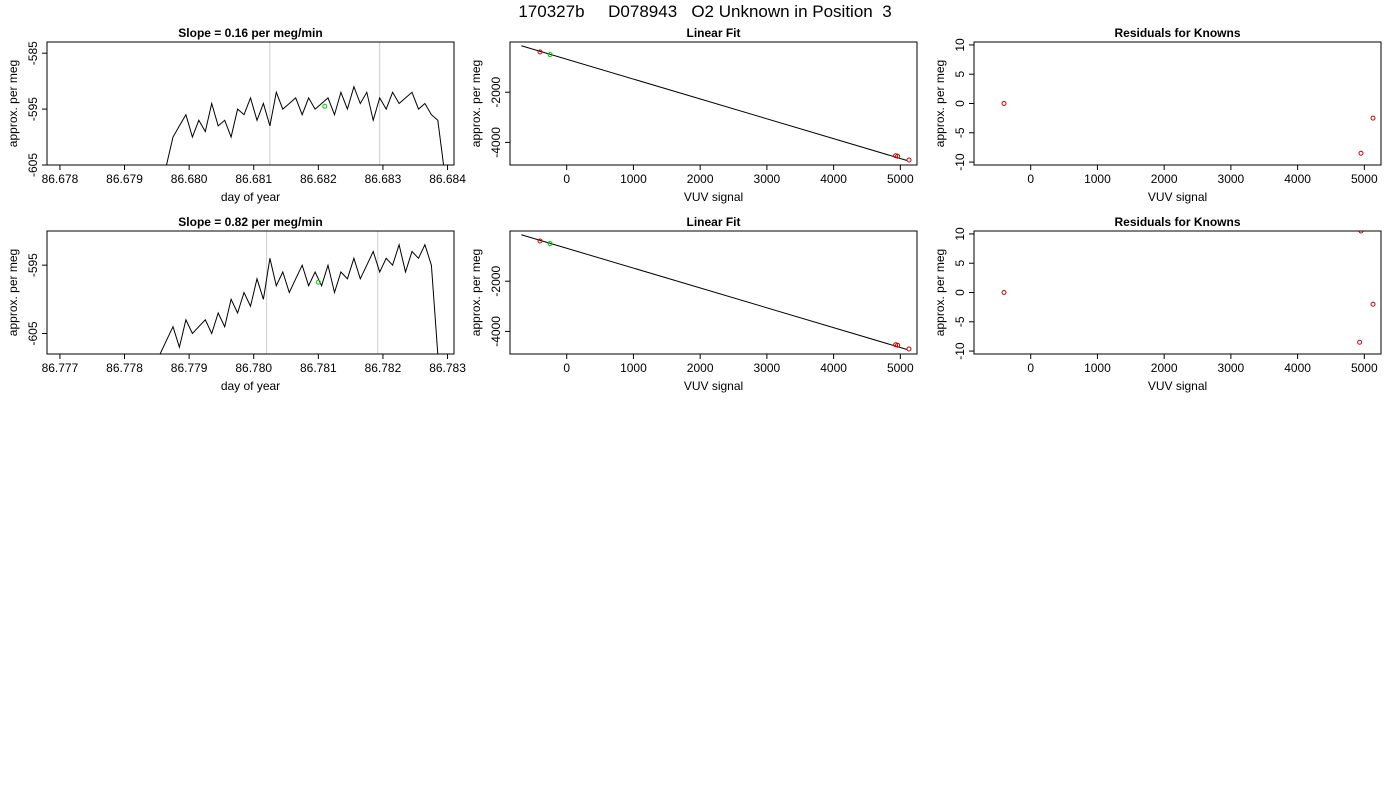  Describe the element at coordinates (250, 222) in the screenshot. I see `plot-title: Slope = 0.82 per meg/min` at that location.